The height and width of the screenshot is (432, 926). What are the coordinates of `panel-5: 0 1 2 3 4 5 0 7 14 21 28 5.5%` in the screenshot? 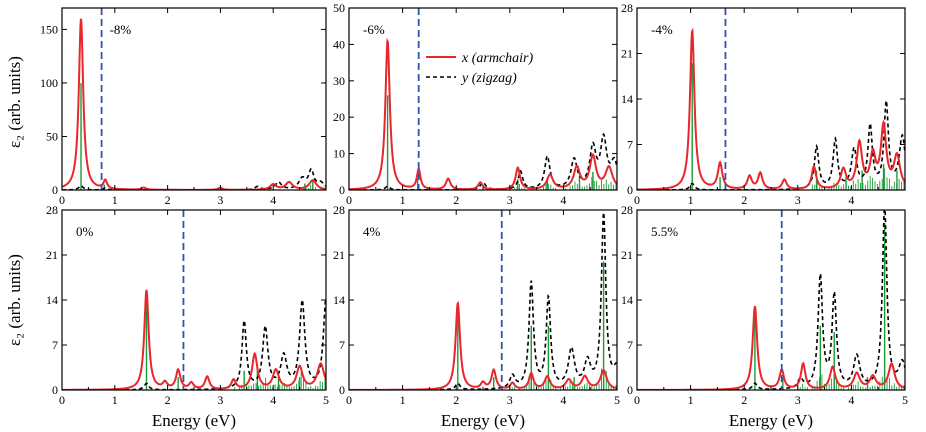 It's located at (764, 305).